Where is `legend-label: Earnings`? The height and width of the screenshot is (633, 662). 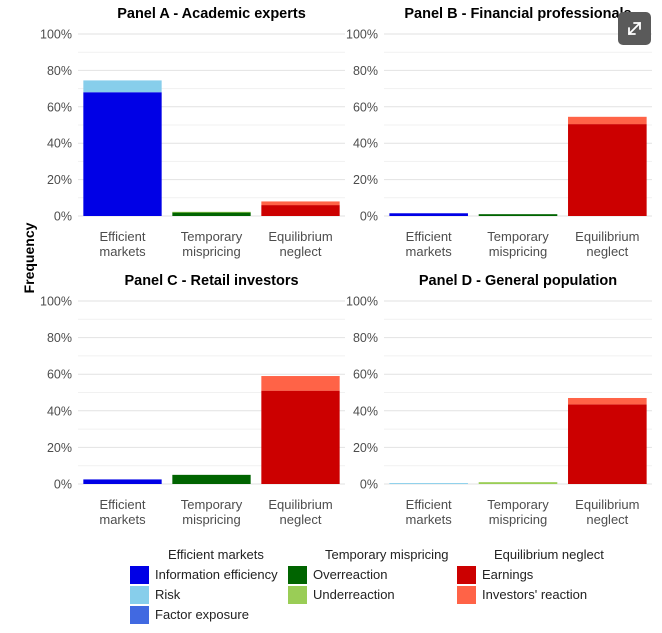 legend-label: Earnings is located at coordinates (508, 574).